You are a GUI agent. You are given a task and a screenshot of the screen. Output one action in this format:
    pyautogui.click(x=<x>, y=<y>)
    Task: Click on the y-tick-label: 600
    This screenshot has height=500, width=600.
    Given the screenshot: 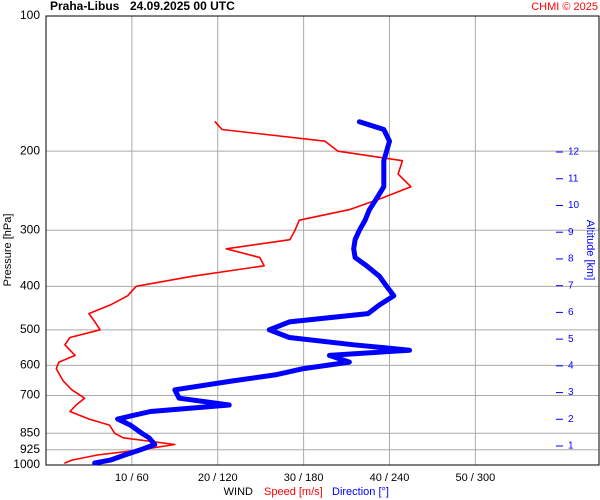 What is the action you would take?
    pyautogui.click(x=30, y=365)
    